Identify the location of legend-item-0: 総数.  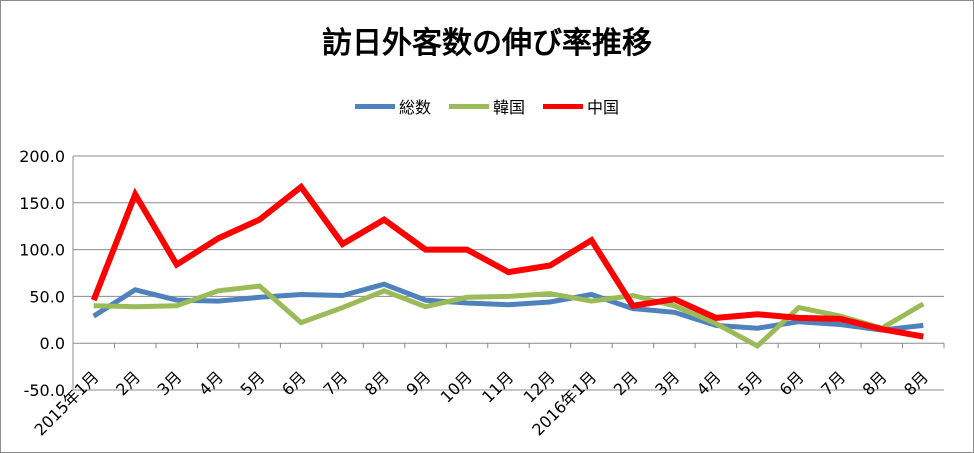
(392, 106).